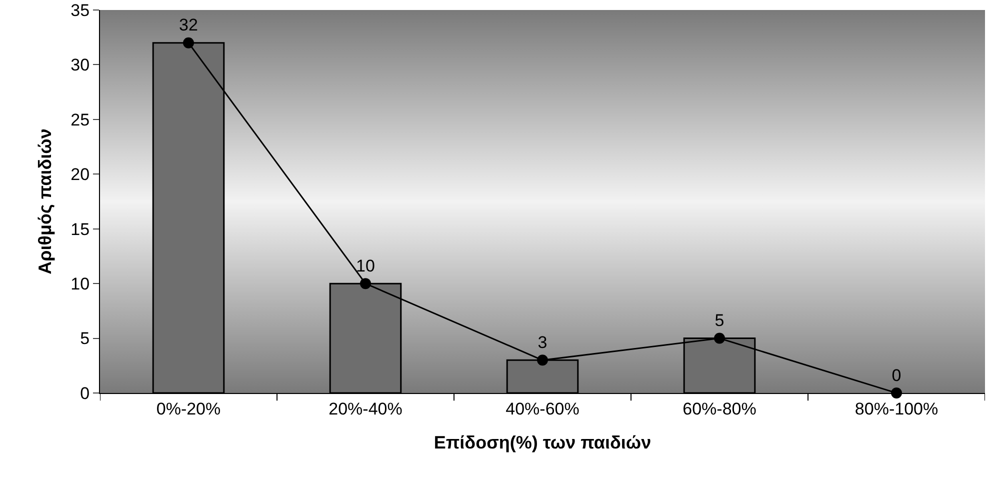 Image resolution: width=991 pixels, height=488 pixels. What do you see at coordinates (543, 342) in the screenshot?
I see `data-label: 3` at bounding box center [543, 342].